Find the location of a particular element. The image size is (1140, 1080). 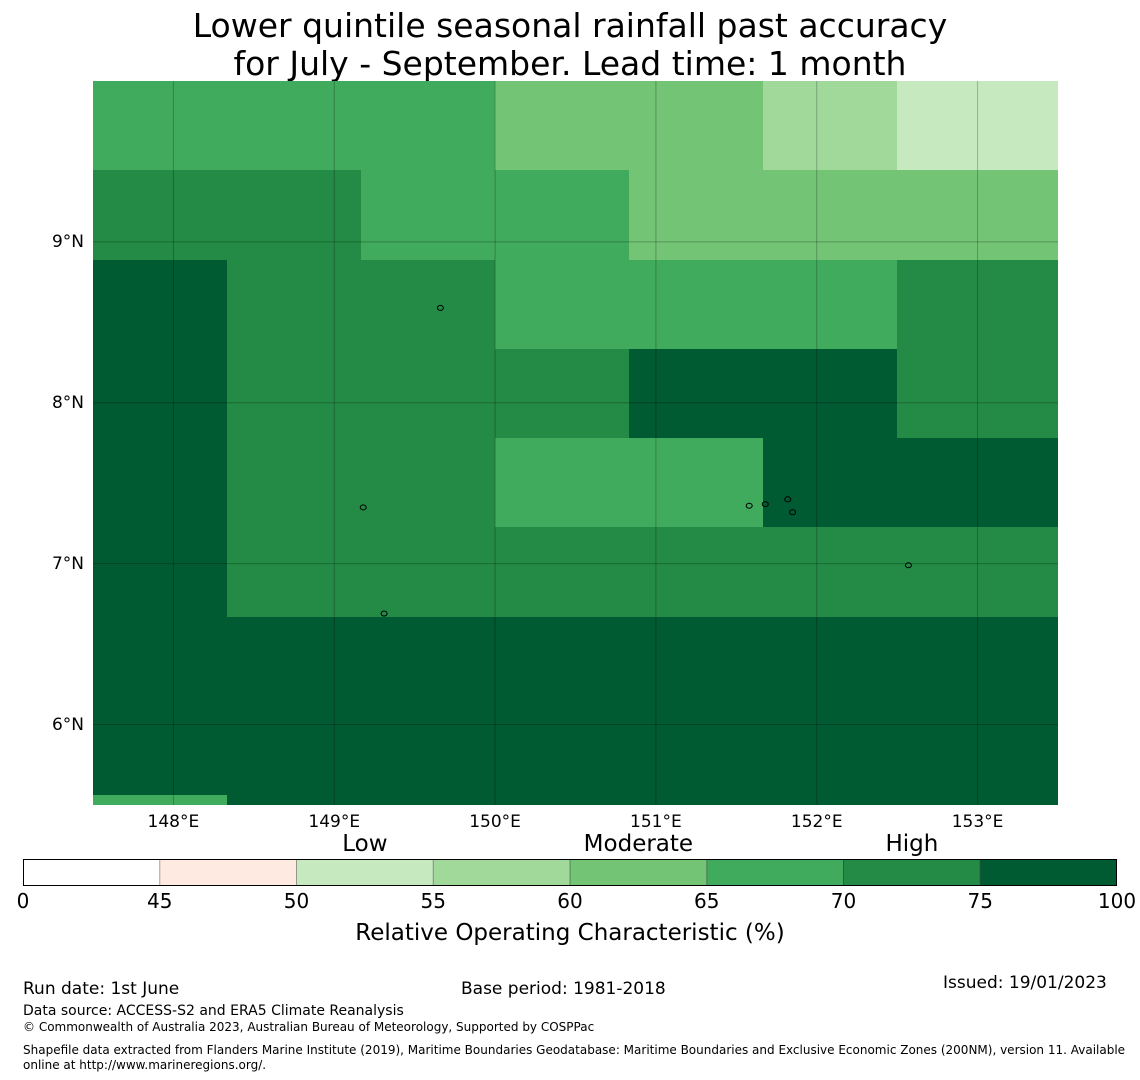

longitude-label: 149°E is located at coordinates (334, 822).